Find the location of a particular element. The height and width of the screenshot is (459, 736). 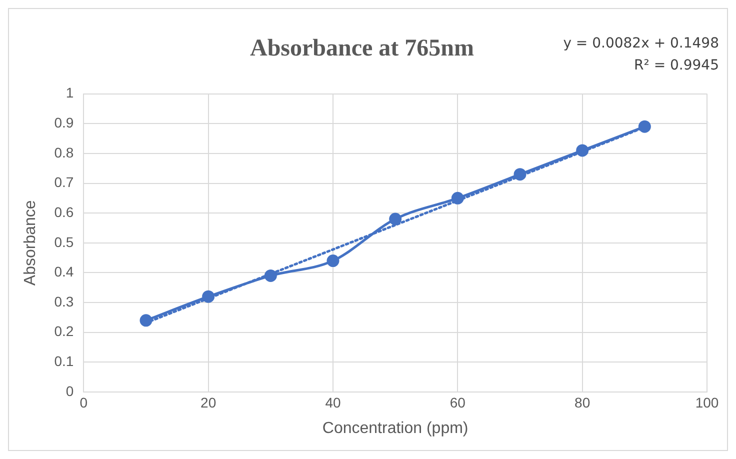

y-tick-label: 0.2 is located at coordinates (64, 331).